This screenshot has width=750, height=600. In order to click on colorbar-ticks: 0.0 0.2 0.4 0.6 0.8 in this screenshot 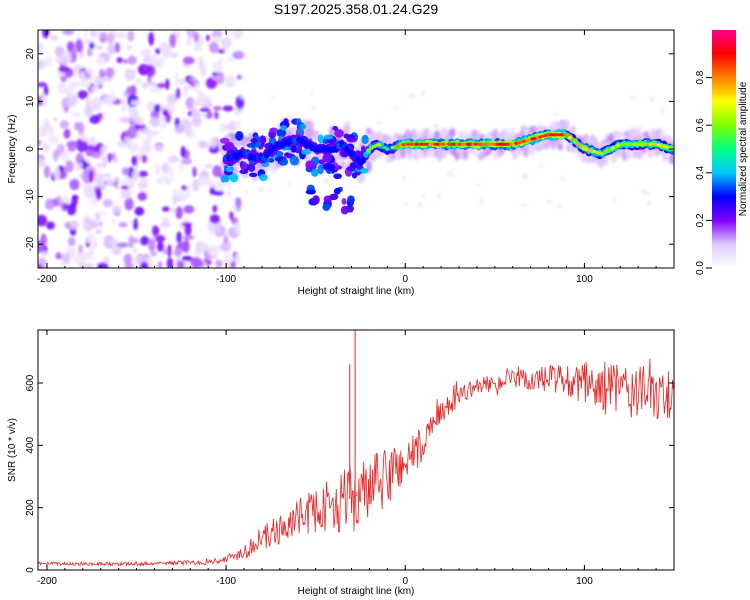, I will do `click(703, 172)`.